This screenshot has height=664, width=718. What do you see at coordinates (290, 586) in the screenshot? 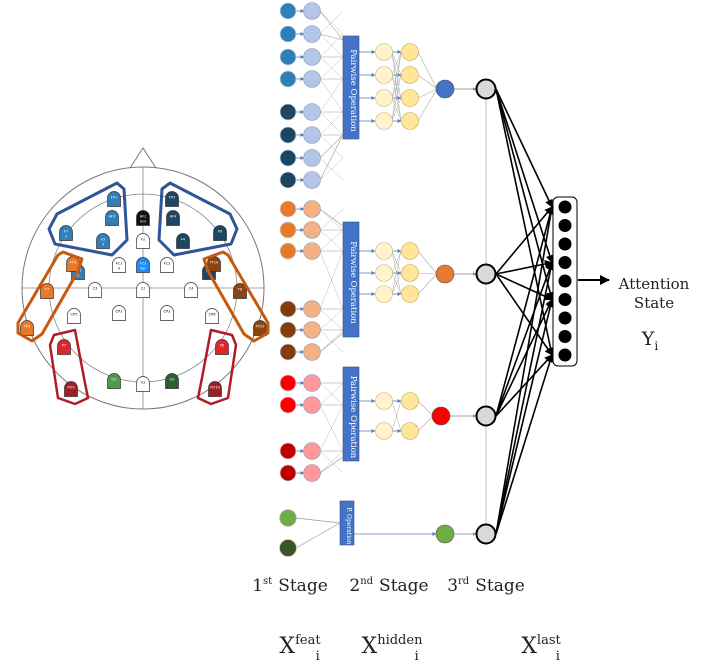
I see `stage-label-1: 1st Stage` at bounding box center [290, 586].